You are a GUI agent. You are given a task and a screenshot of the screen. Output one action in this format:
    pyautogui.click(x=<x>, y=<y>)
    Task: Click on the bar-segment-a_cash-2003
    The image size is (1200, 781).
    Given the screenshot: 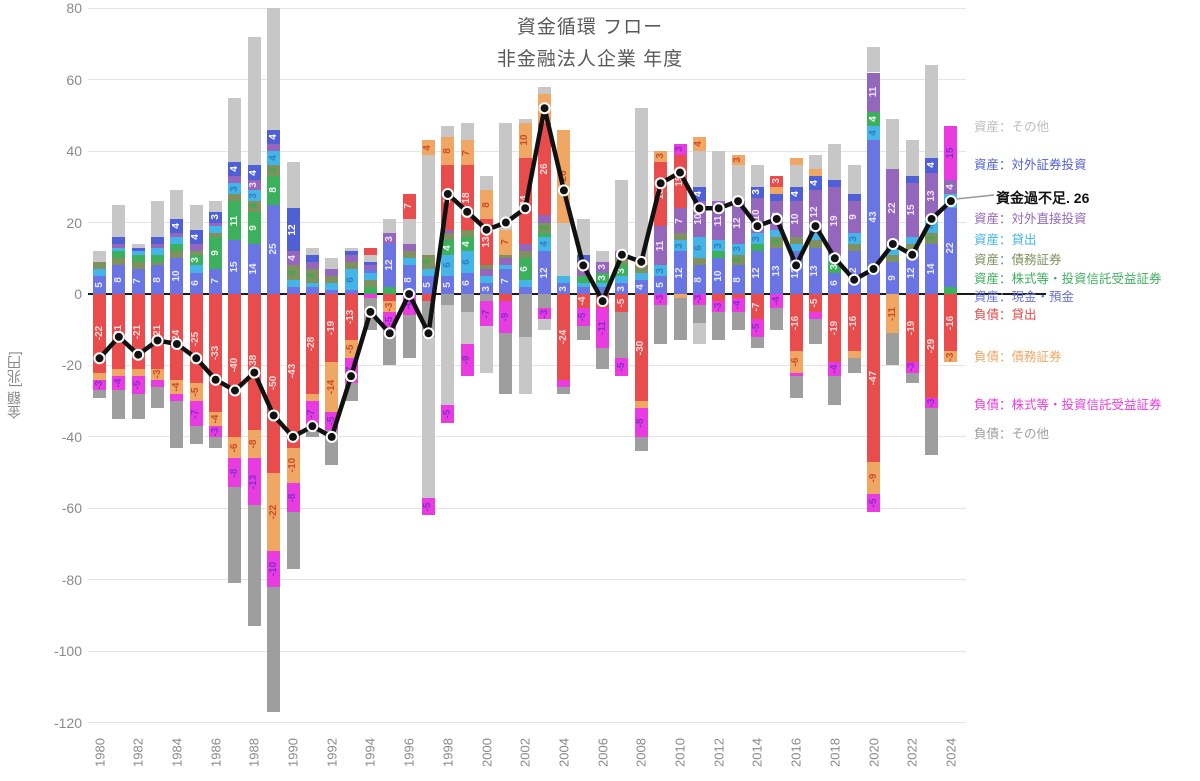 What is the action you would take?
    pyautogui.click(x=545, y=272)
    